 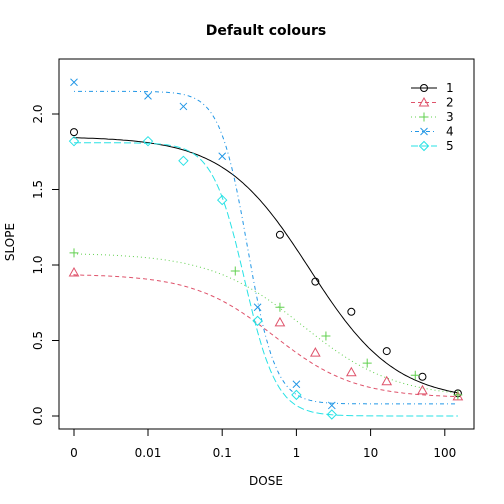 What do you see at coordinates (74, 453) in the screenshot?
I see `x-tick-label: 0` at bounding box center [74, 453].